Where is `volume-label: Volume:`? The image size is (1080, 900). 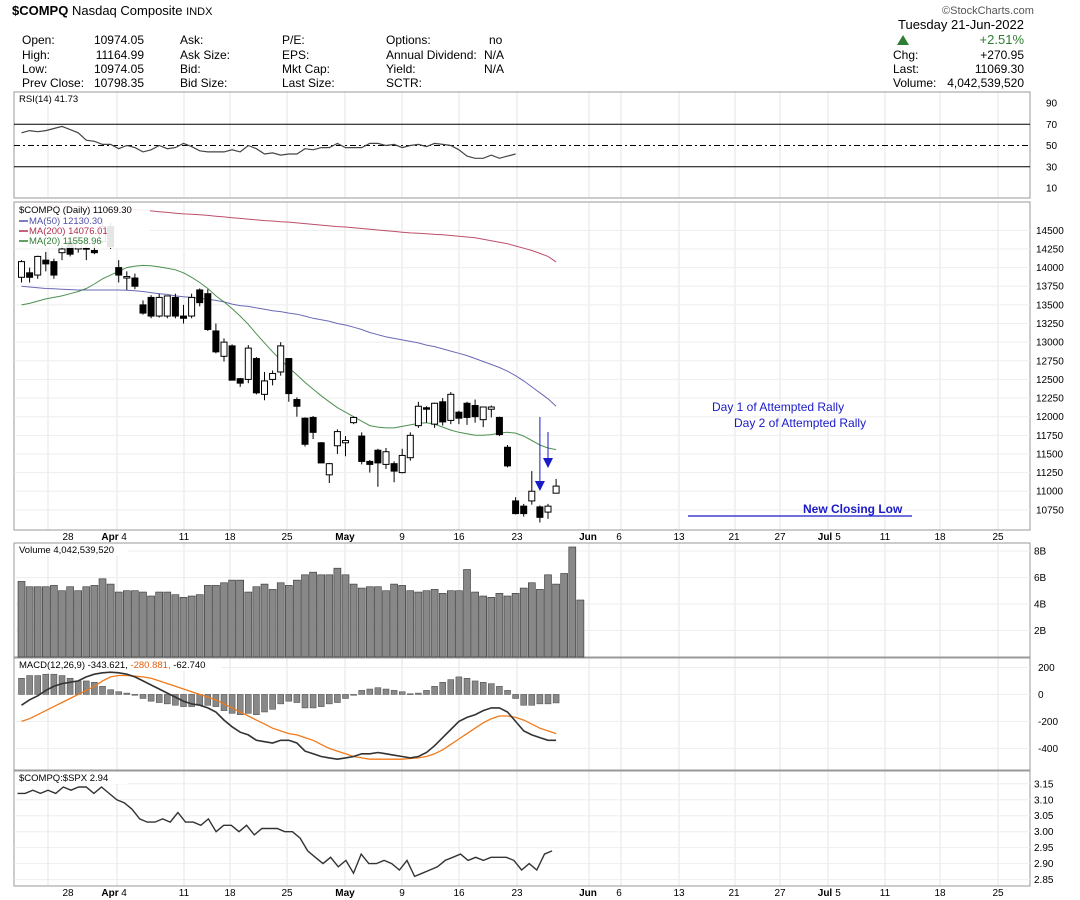 volume-label: Volume: is located at coordinates (915, 83).